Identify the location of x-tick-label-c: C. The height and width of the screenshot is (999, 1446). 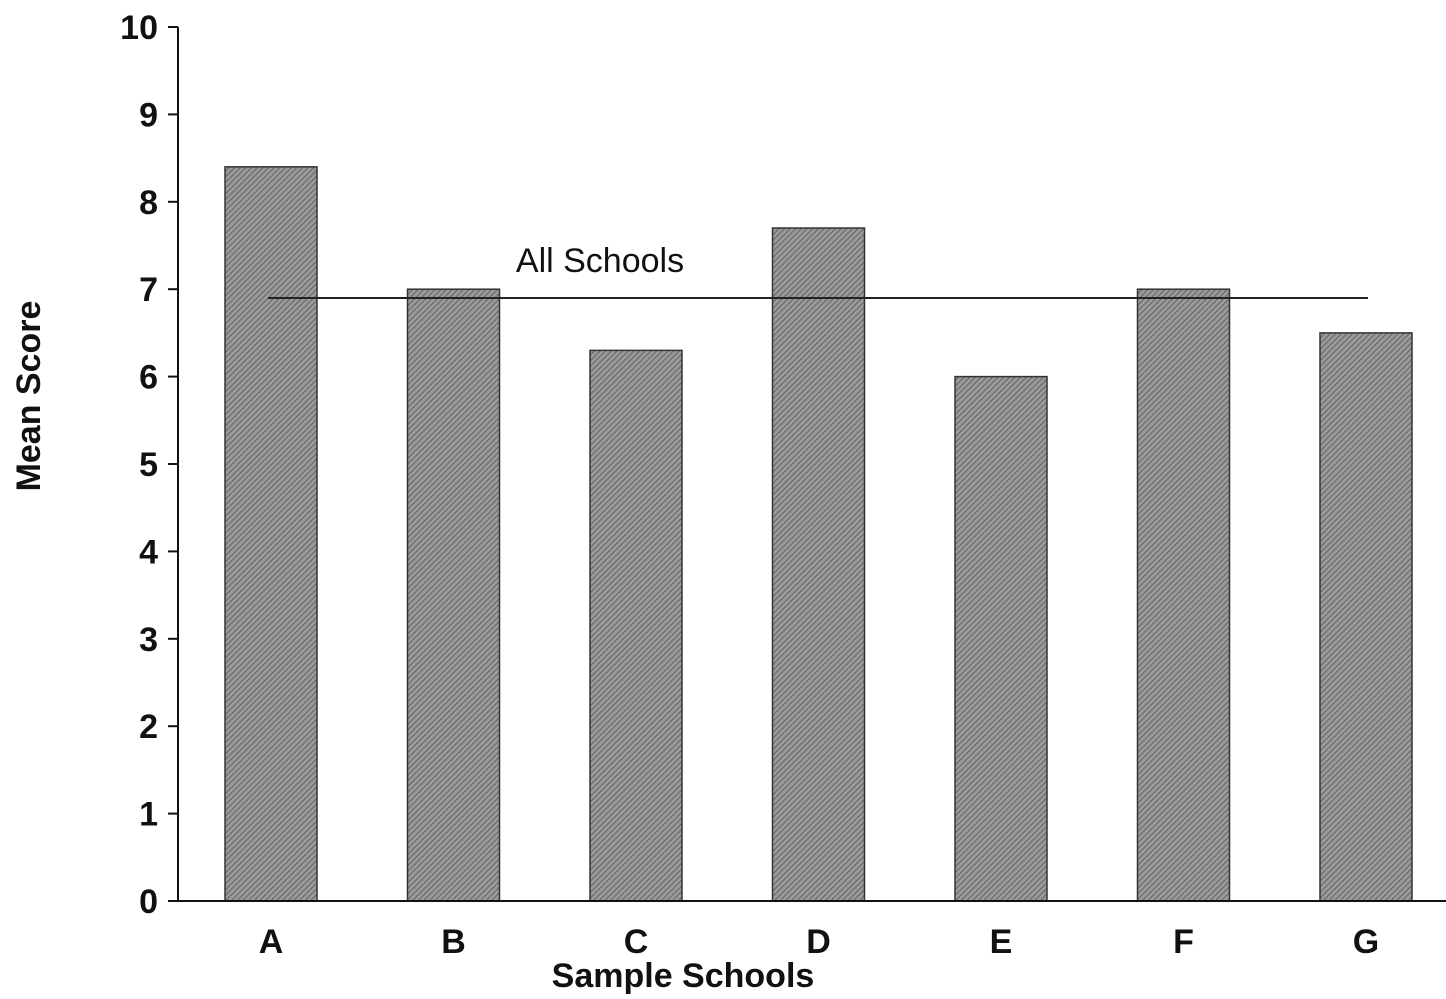
(636, 942).